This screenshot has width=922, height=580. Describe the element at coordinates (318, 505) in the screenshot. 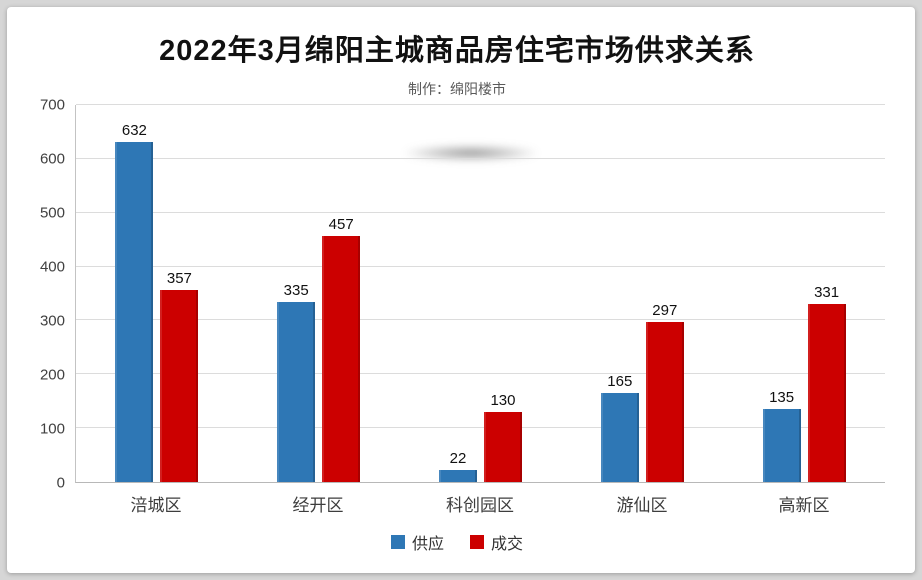

I see `x-axis-label: 经开区` at that location.